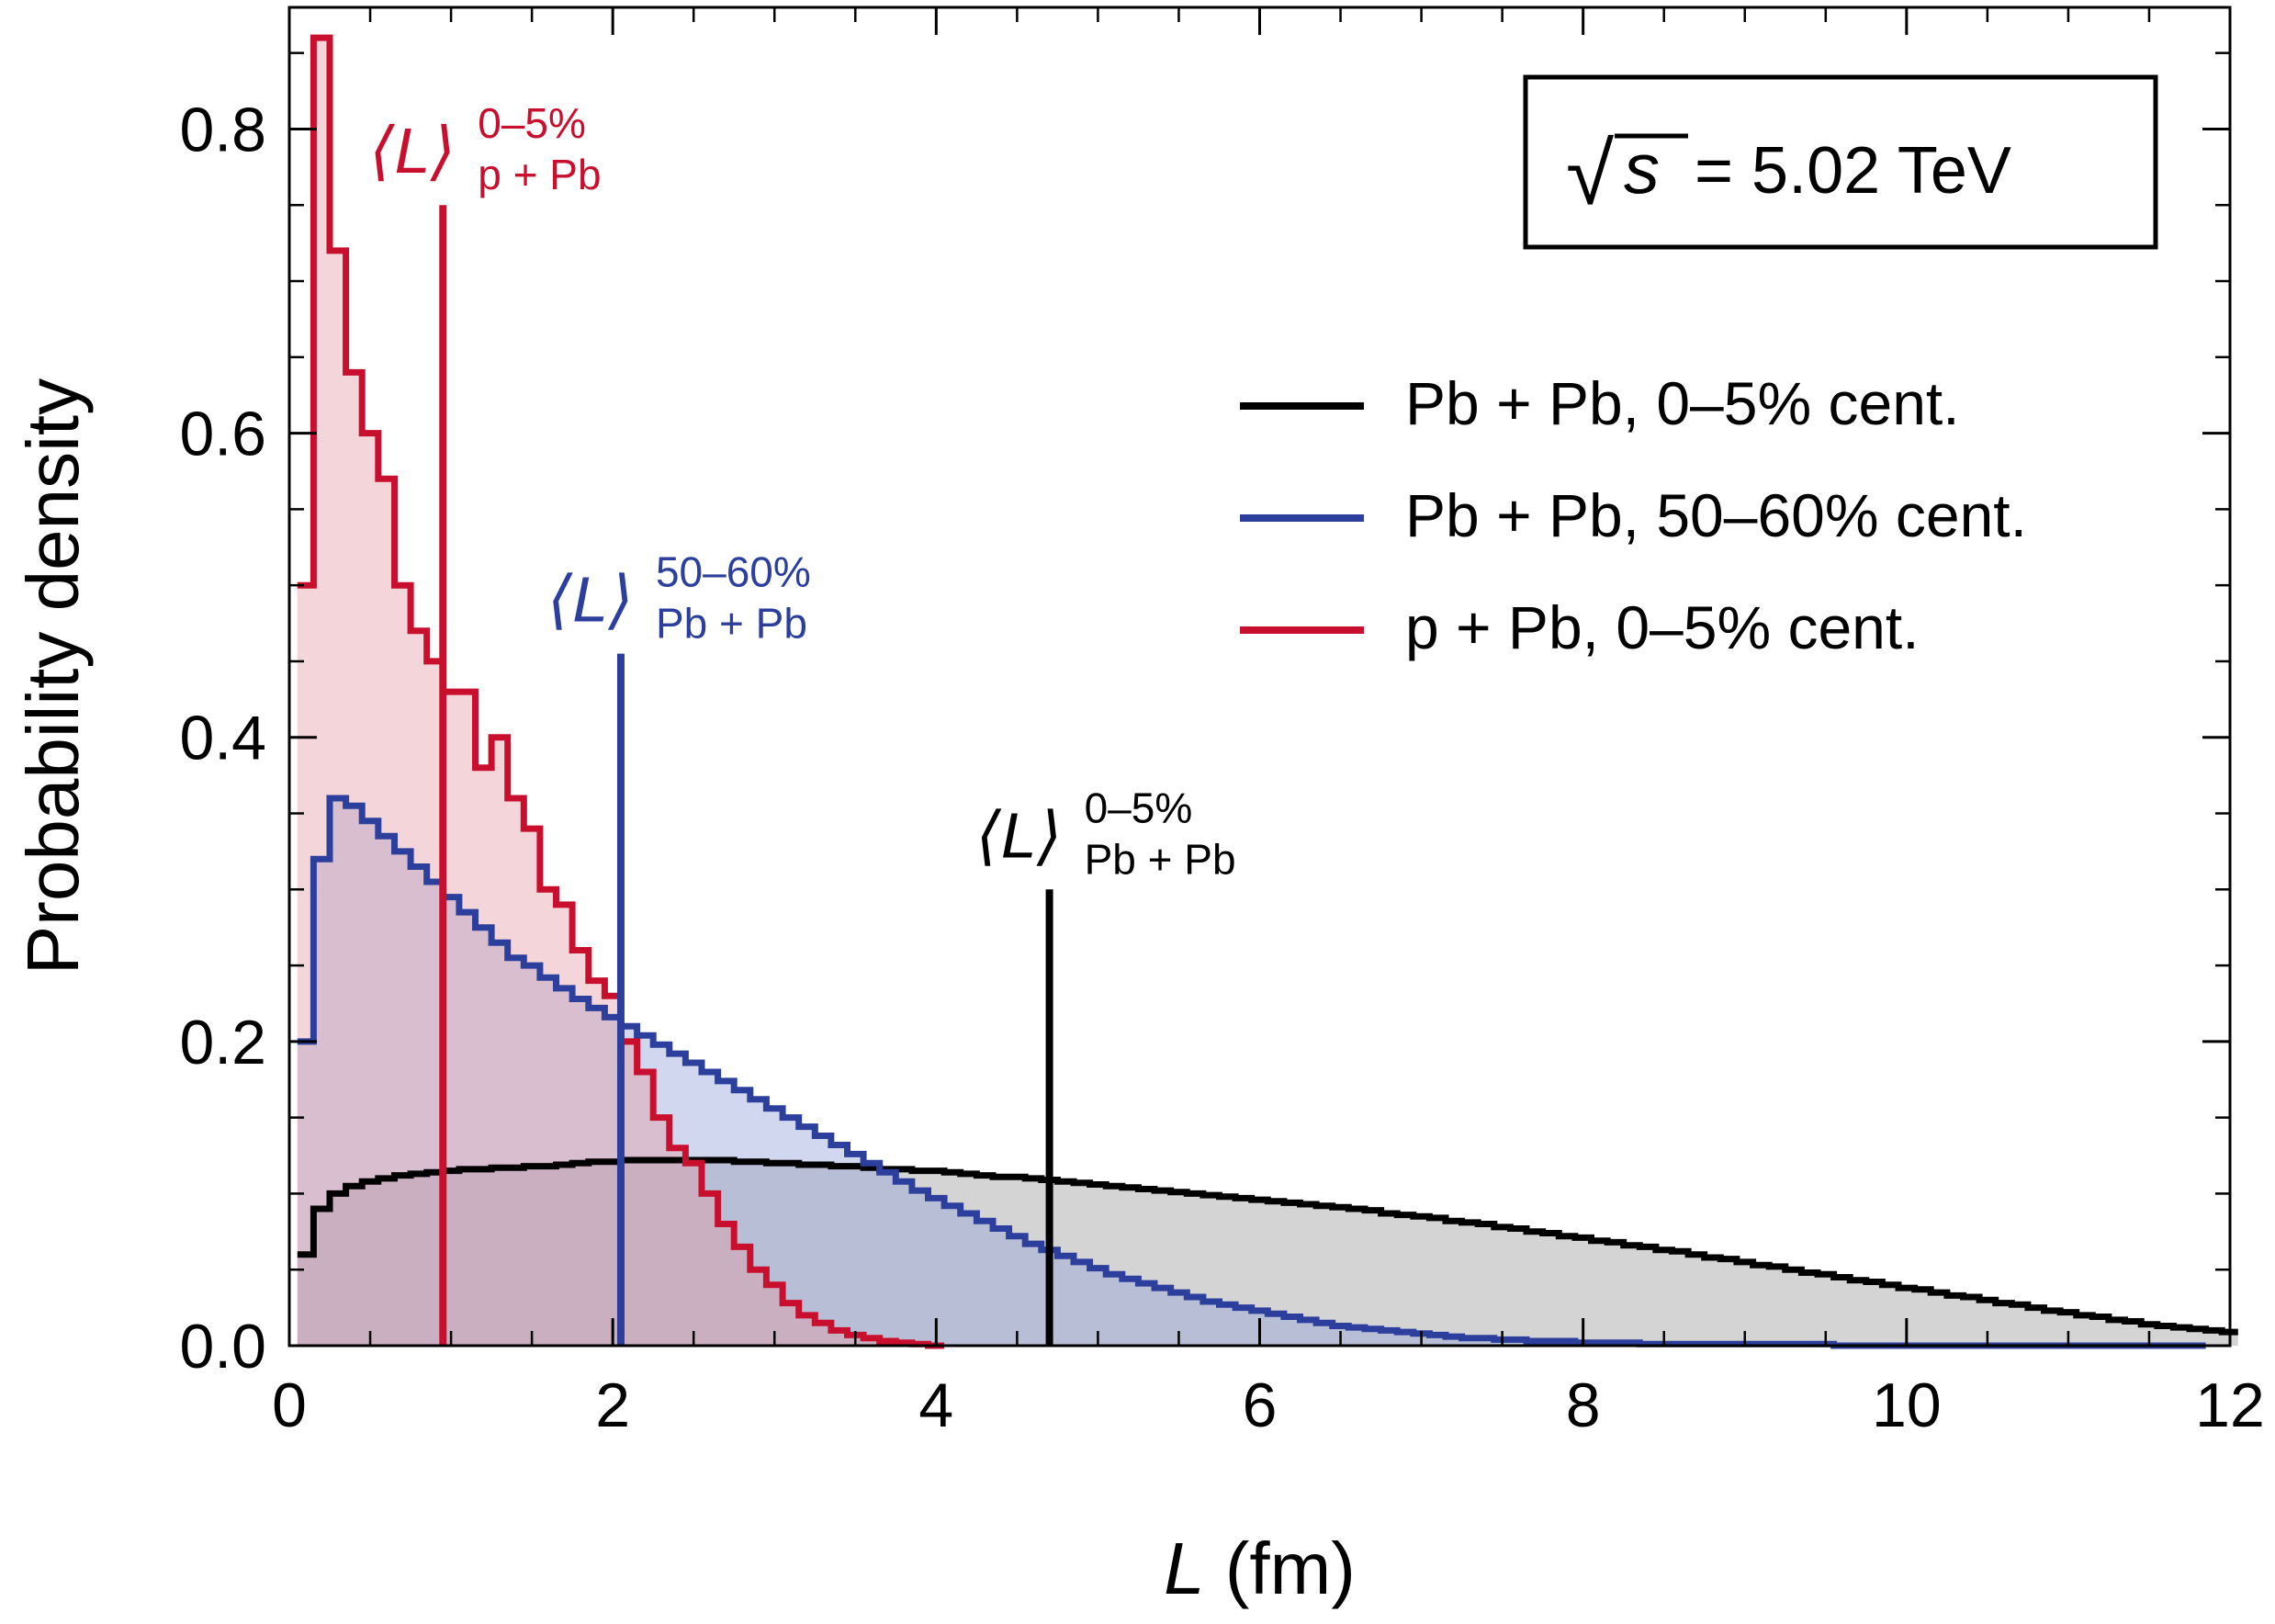 The height and width of the screenshot is (1624, 2275). What do you see at coordinates (591, 600) in the screenshot?
I see `mean-marker-base-1: ⟨L⟩` at bounding box center [591, 600].